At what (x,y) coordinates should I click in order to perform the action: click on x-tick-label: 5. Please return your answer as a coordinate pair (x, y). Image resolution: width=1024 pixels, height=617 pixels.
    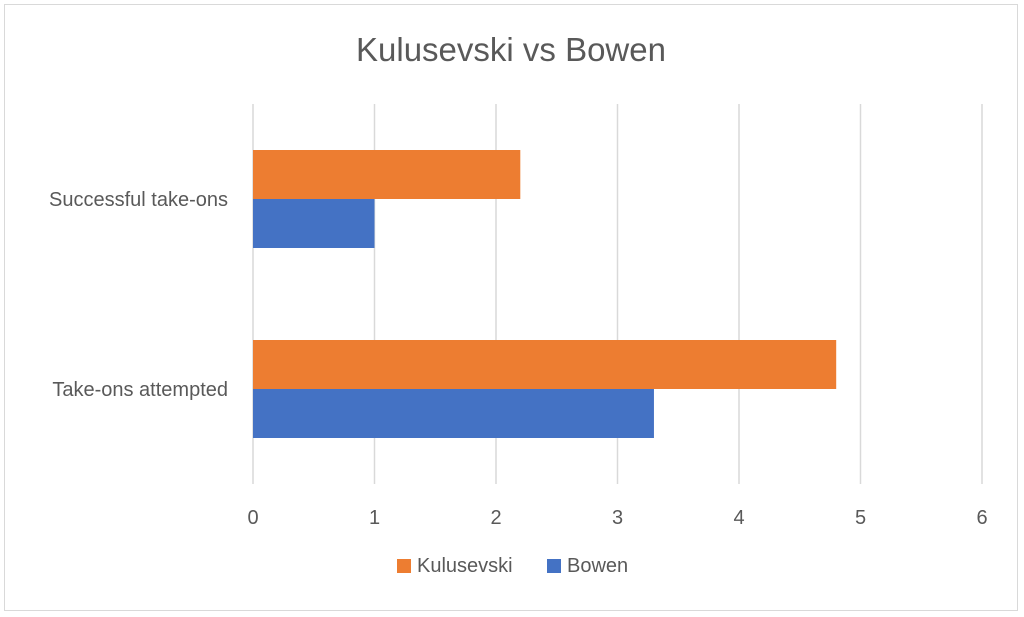
    Looking at the image, I should click on (860, 518).